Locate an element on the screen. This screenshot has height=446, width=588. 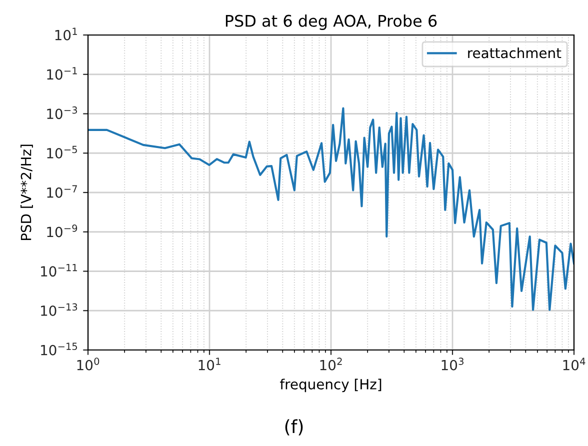
text: (f) is located at coordinates (294, 427).